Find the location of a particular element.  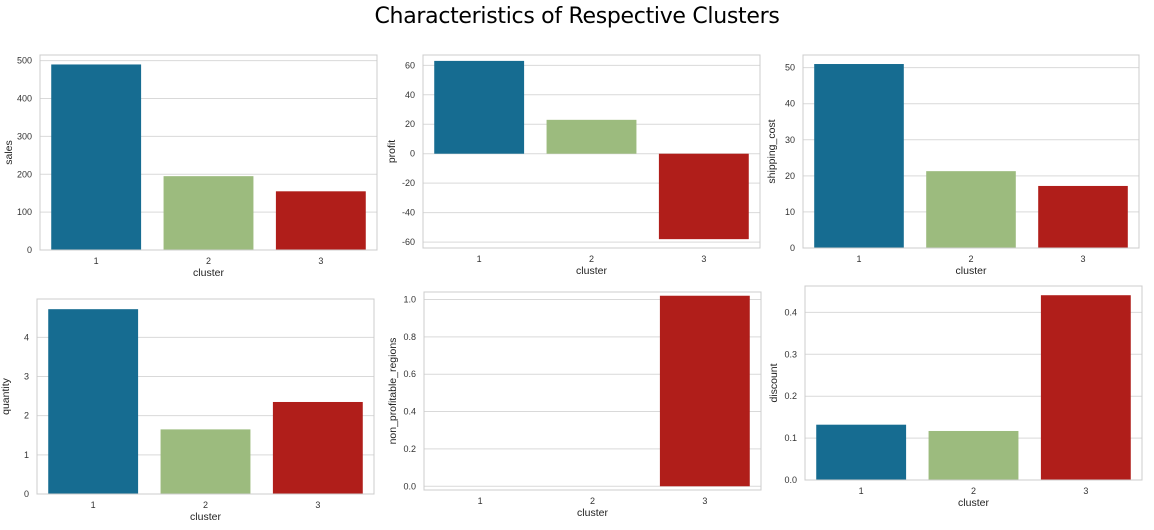

y-tick-label: 500 is located at coordinates (24, 61).